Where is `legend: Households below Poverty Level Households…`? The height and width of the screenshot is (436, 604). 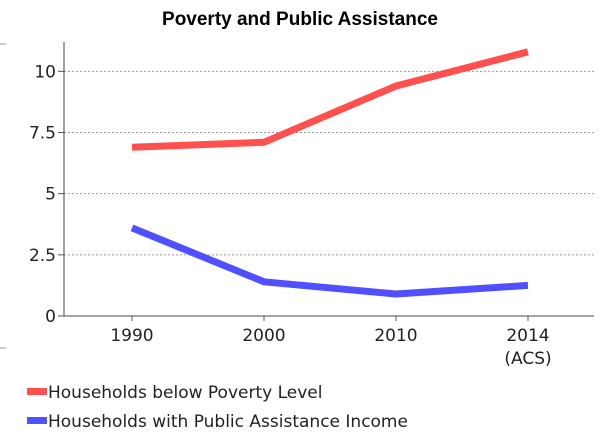 legend: Households below Poverty Level Households… is located at coordinates (217, 407).